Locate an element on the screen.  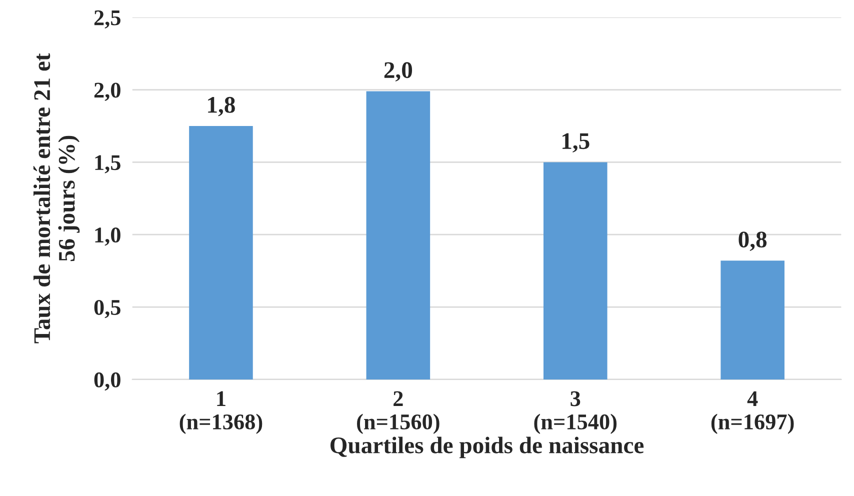
x-tick-label: 4 (n=1697) is located at coordinates (752, 412).